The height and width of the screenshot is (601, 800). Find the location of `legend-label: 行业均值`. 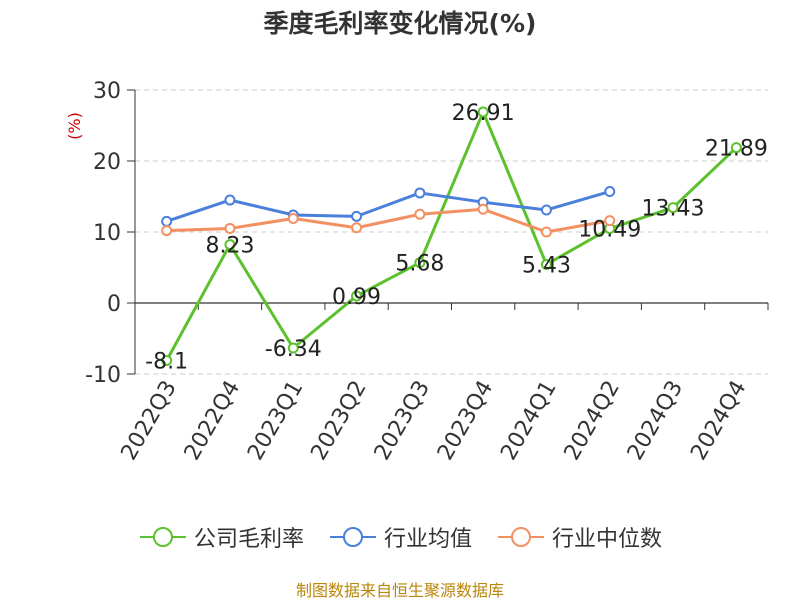

legend-label: 行业均值 is located at coordinates (427, 539).